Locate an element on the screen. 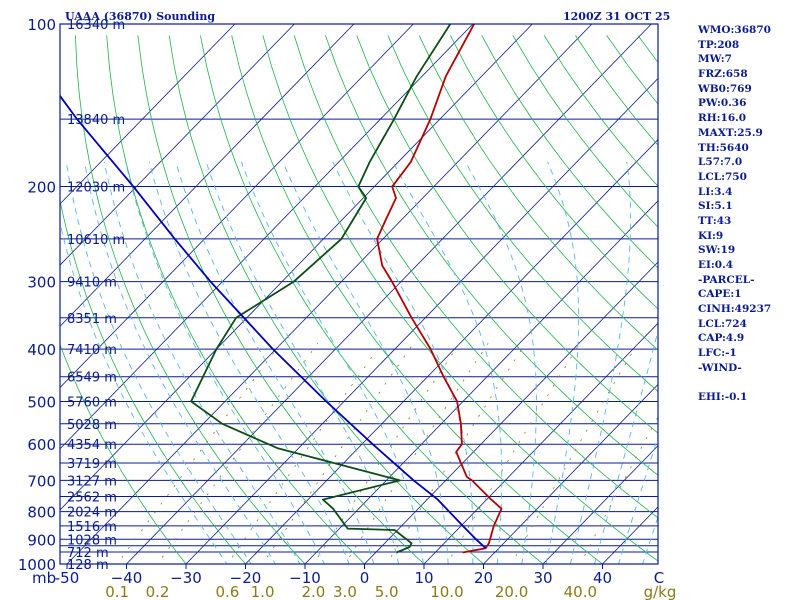 This screenshot has height=600, width=800. sounding-index-item: WB0:769 is located at coordinates (725, 88).